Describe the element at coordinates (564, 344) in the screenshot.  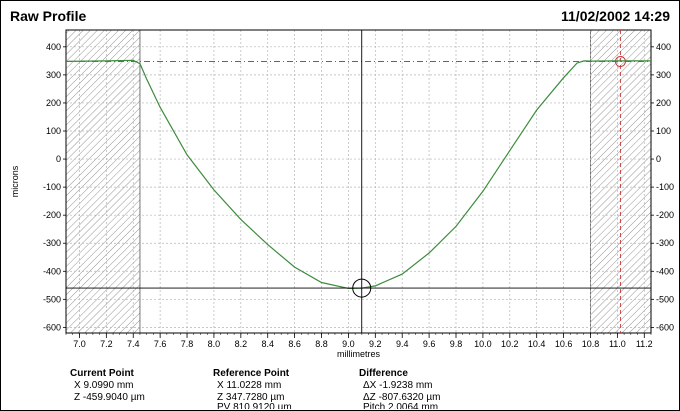
I see `x-tick-label: 10.6` at that location.